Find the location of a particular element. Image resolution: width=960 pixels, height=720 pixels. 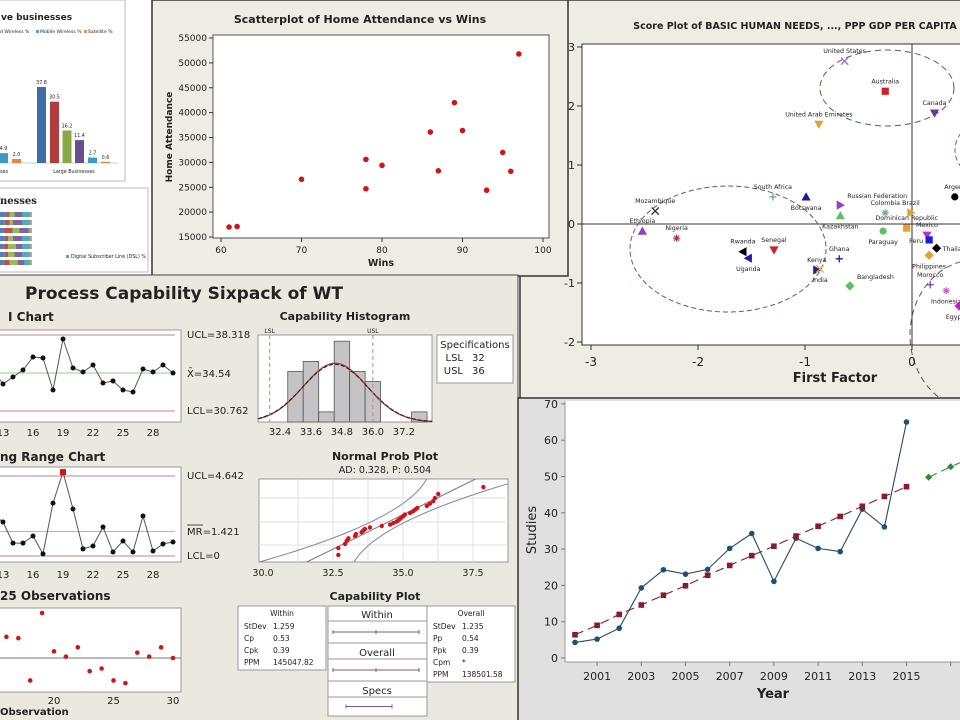

point-label: United States is located at coordinates (844, 51).